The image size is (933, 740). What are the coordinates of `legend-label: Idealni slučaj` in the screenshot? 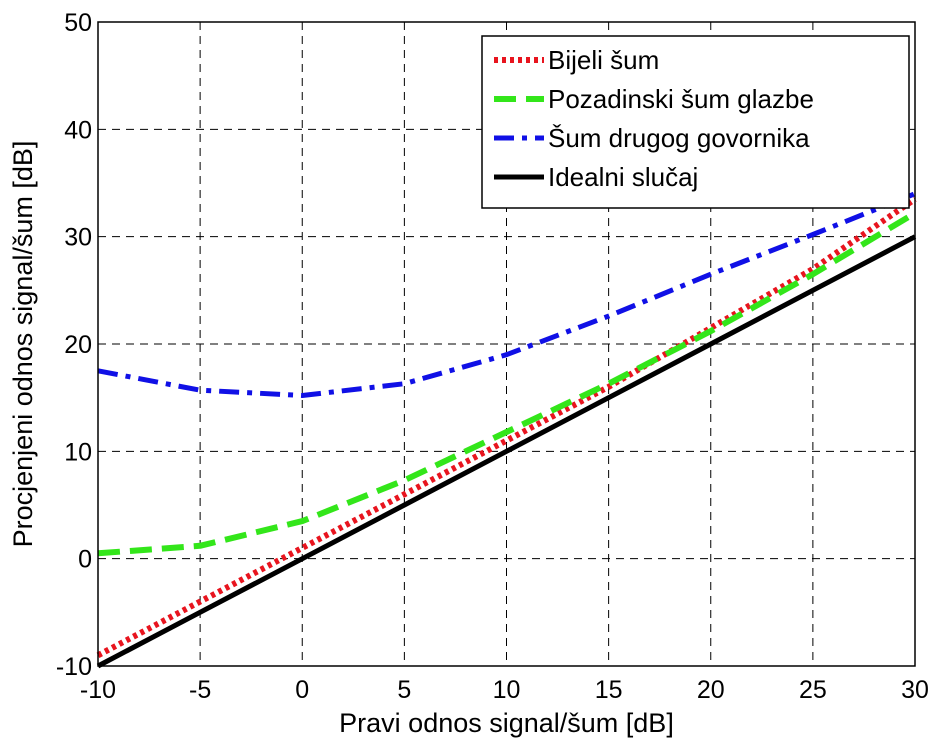 It's located at (623, 177).